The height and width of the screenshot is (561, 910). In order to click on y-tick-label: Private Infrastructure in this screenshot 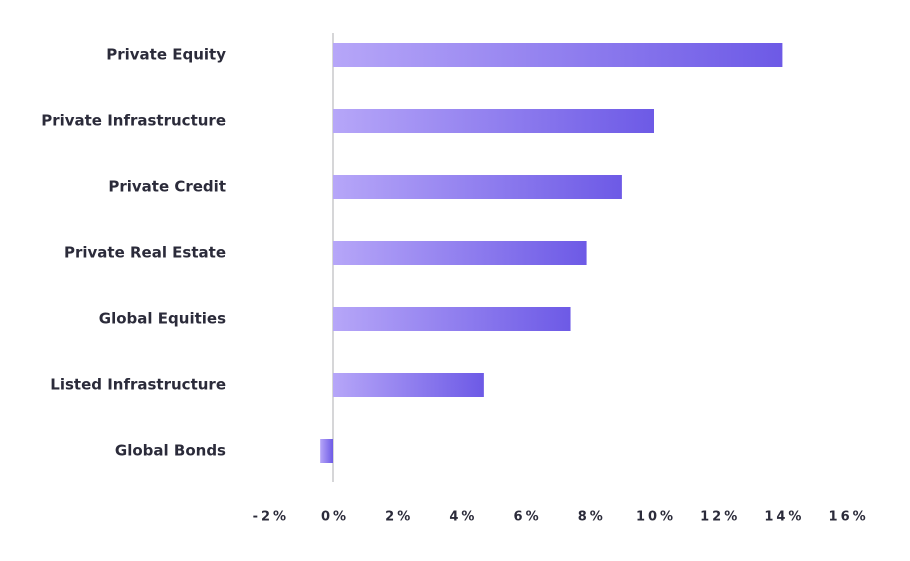, I will do `click(133, 121)`.